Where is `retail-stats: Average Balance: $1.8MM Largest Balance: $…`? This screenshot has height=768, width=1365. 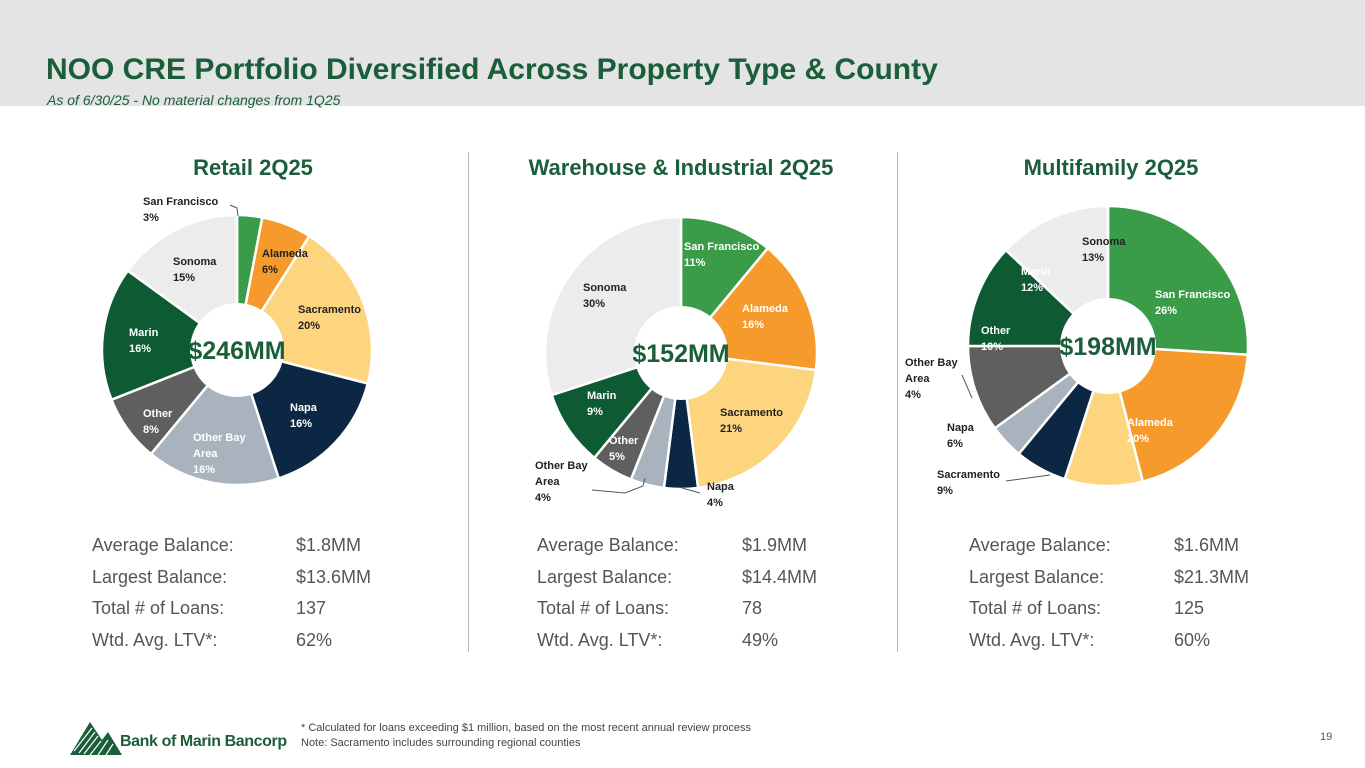 retail-stats: Average Balance: $1.8MM Largest Balance: $… is located at coordinates (242, 598).